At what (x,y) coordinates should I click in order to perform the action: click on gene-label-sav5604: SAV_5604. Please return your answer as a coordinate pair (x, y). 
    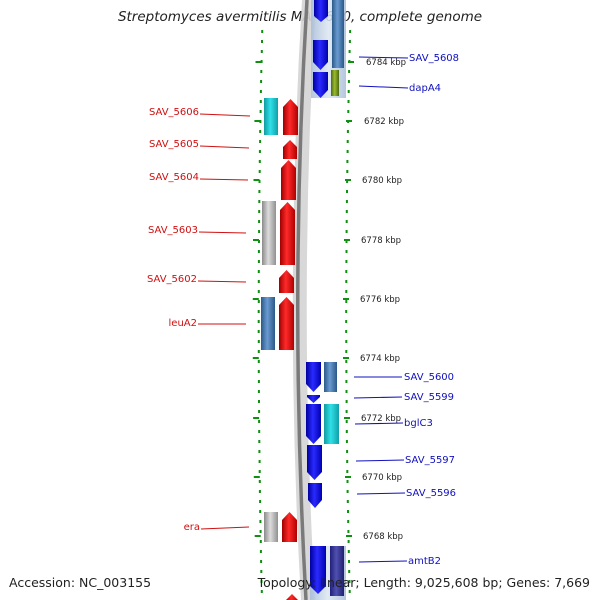
    Looking at the image, I should click on (174, 177).